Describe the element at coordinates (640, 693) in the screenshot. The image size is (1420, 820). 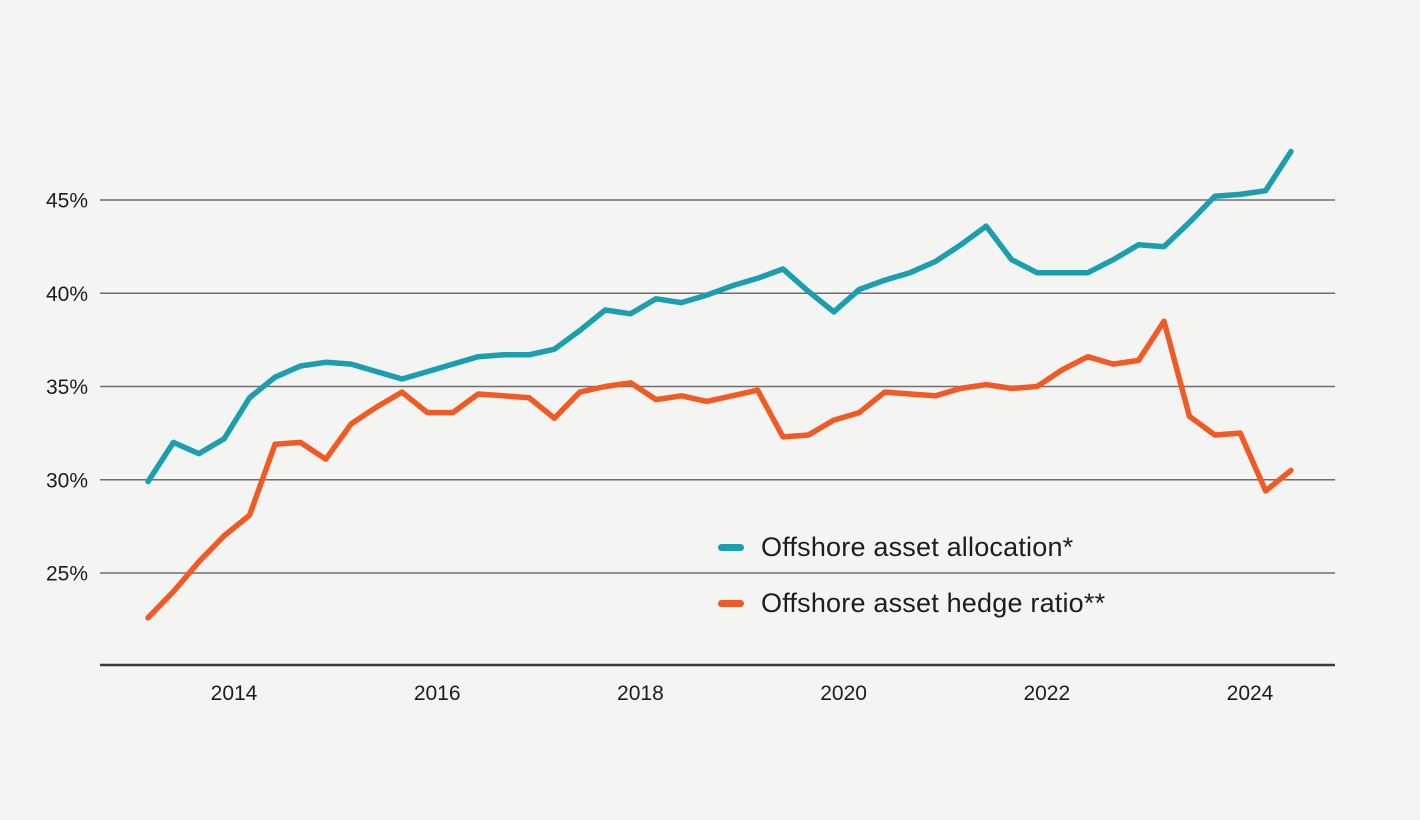
I see `x-tick-label: 2018` at that location.